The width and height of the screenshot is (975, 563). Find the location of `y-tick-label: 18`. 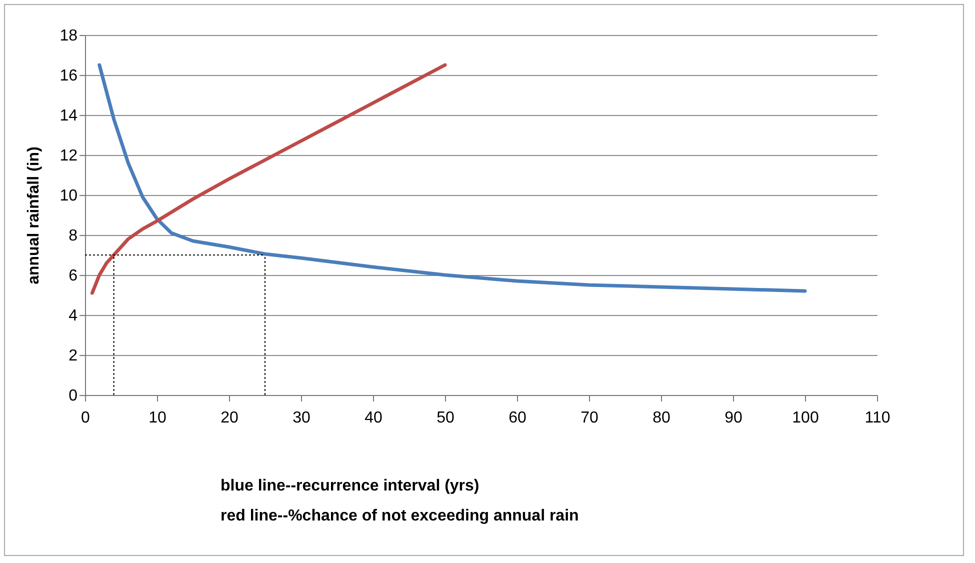

y-tick-label: 18 is located at coordinates (69, 36).